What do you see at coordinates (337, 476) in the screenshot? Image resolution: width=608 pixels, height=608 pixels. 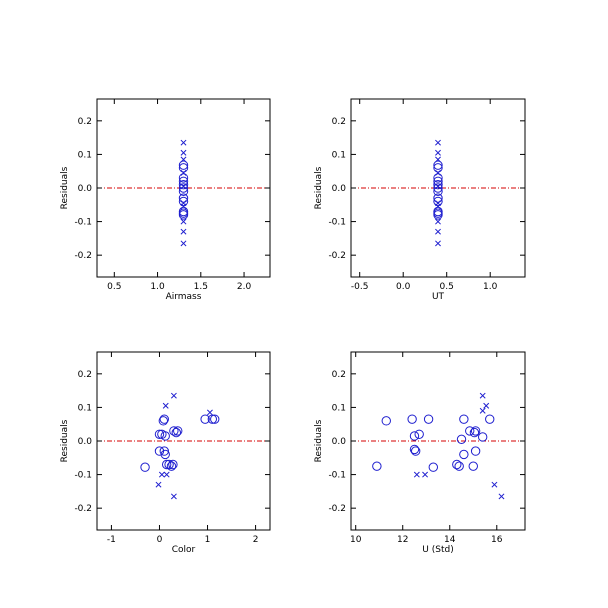 I see `chart-3-ytick-label-1: -0.1` at bounding box center [337, 476].